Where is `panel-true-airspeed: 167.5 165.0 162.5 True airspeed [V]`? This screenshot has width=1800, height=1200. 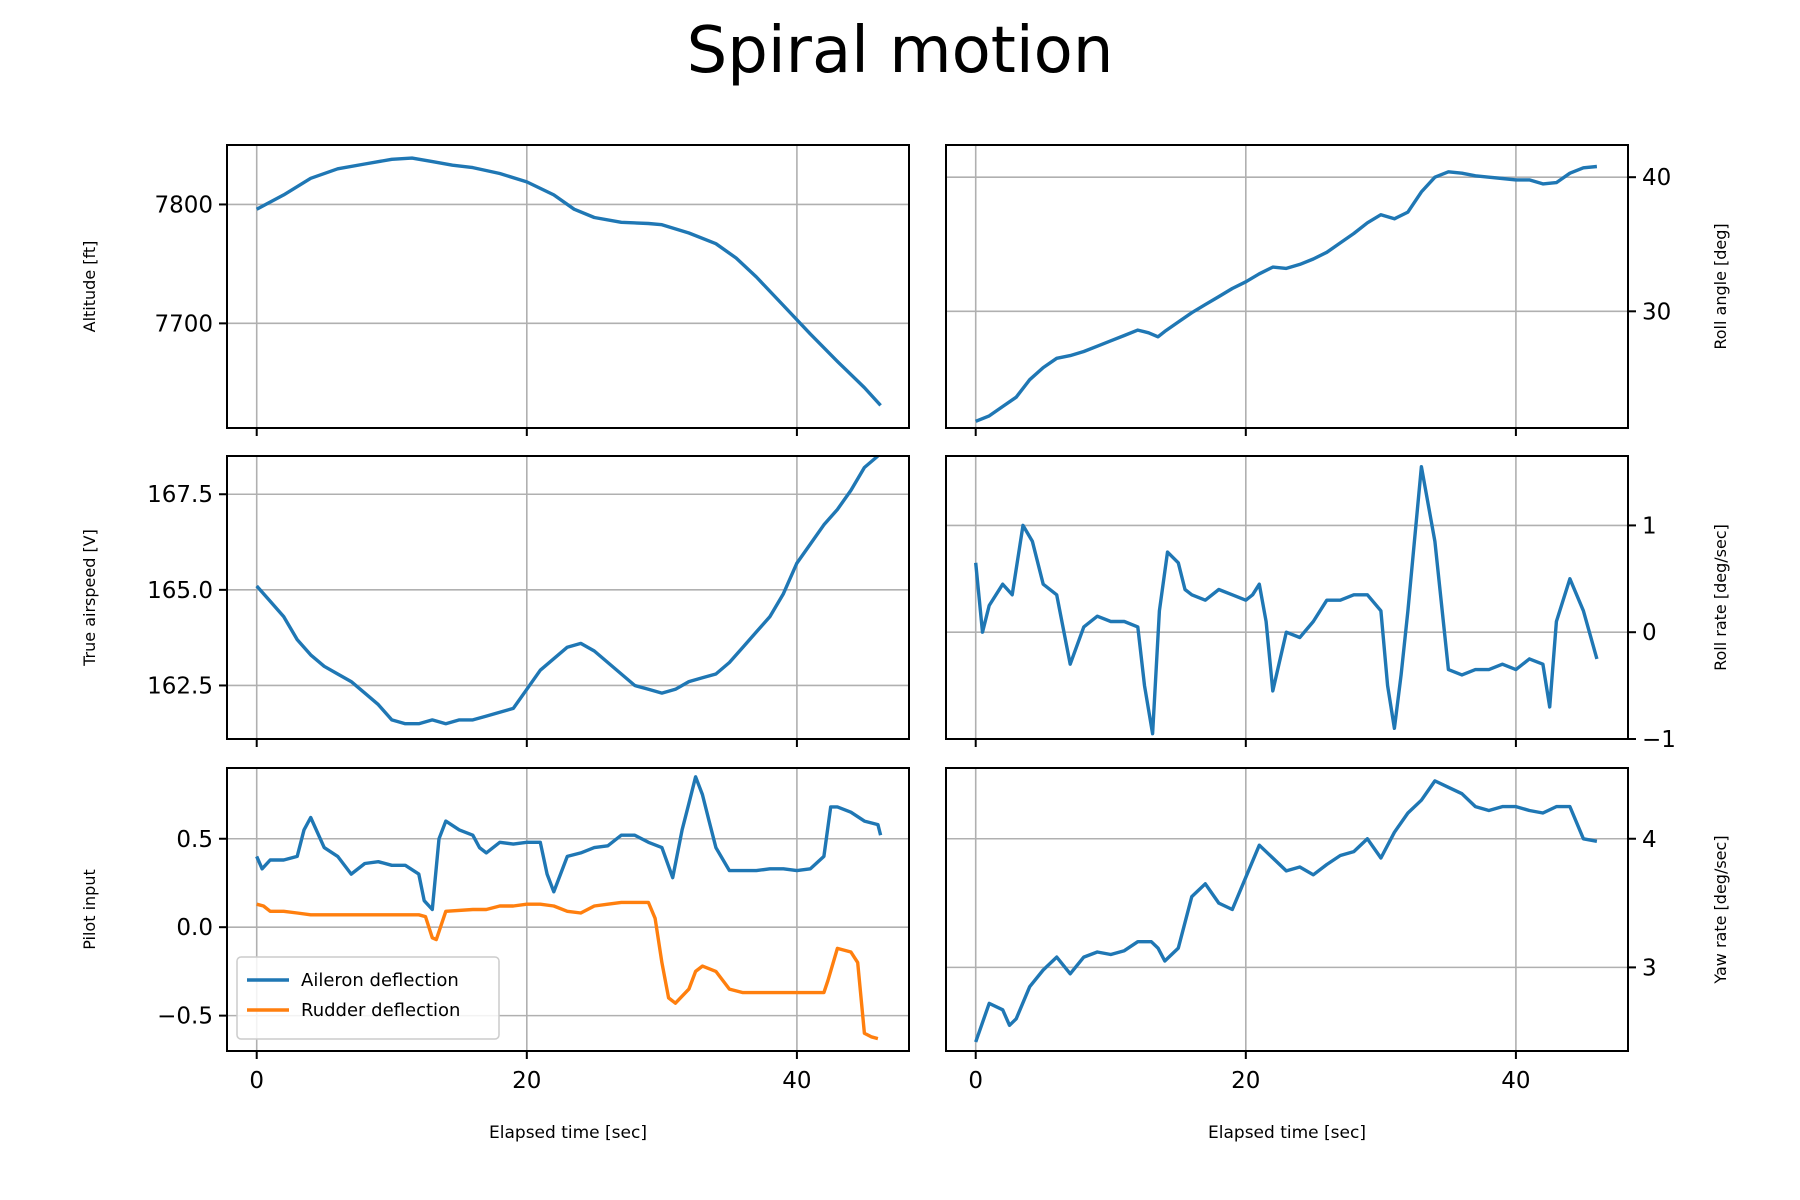
panel-true-airspeed: 167.5 165.0 162.5 True airspeed [V] is located at coordinates (495, 601).